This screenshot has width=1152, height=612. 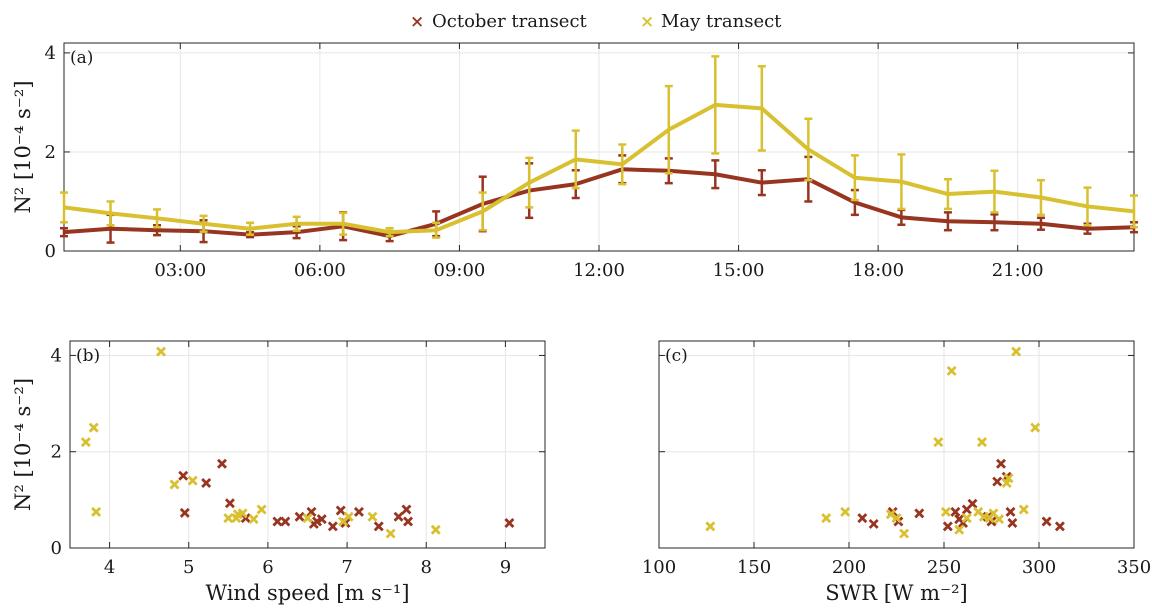 I want to click on panel-label: (a), so click(x=81, y=58).